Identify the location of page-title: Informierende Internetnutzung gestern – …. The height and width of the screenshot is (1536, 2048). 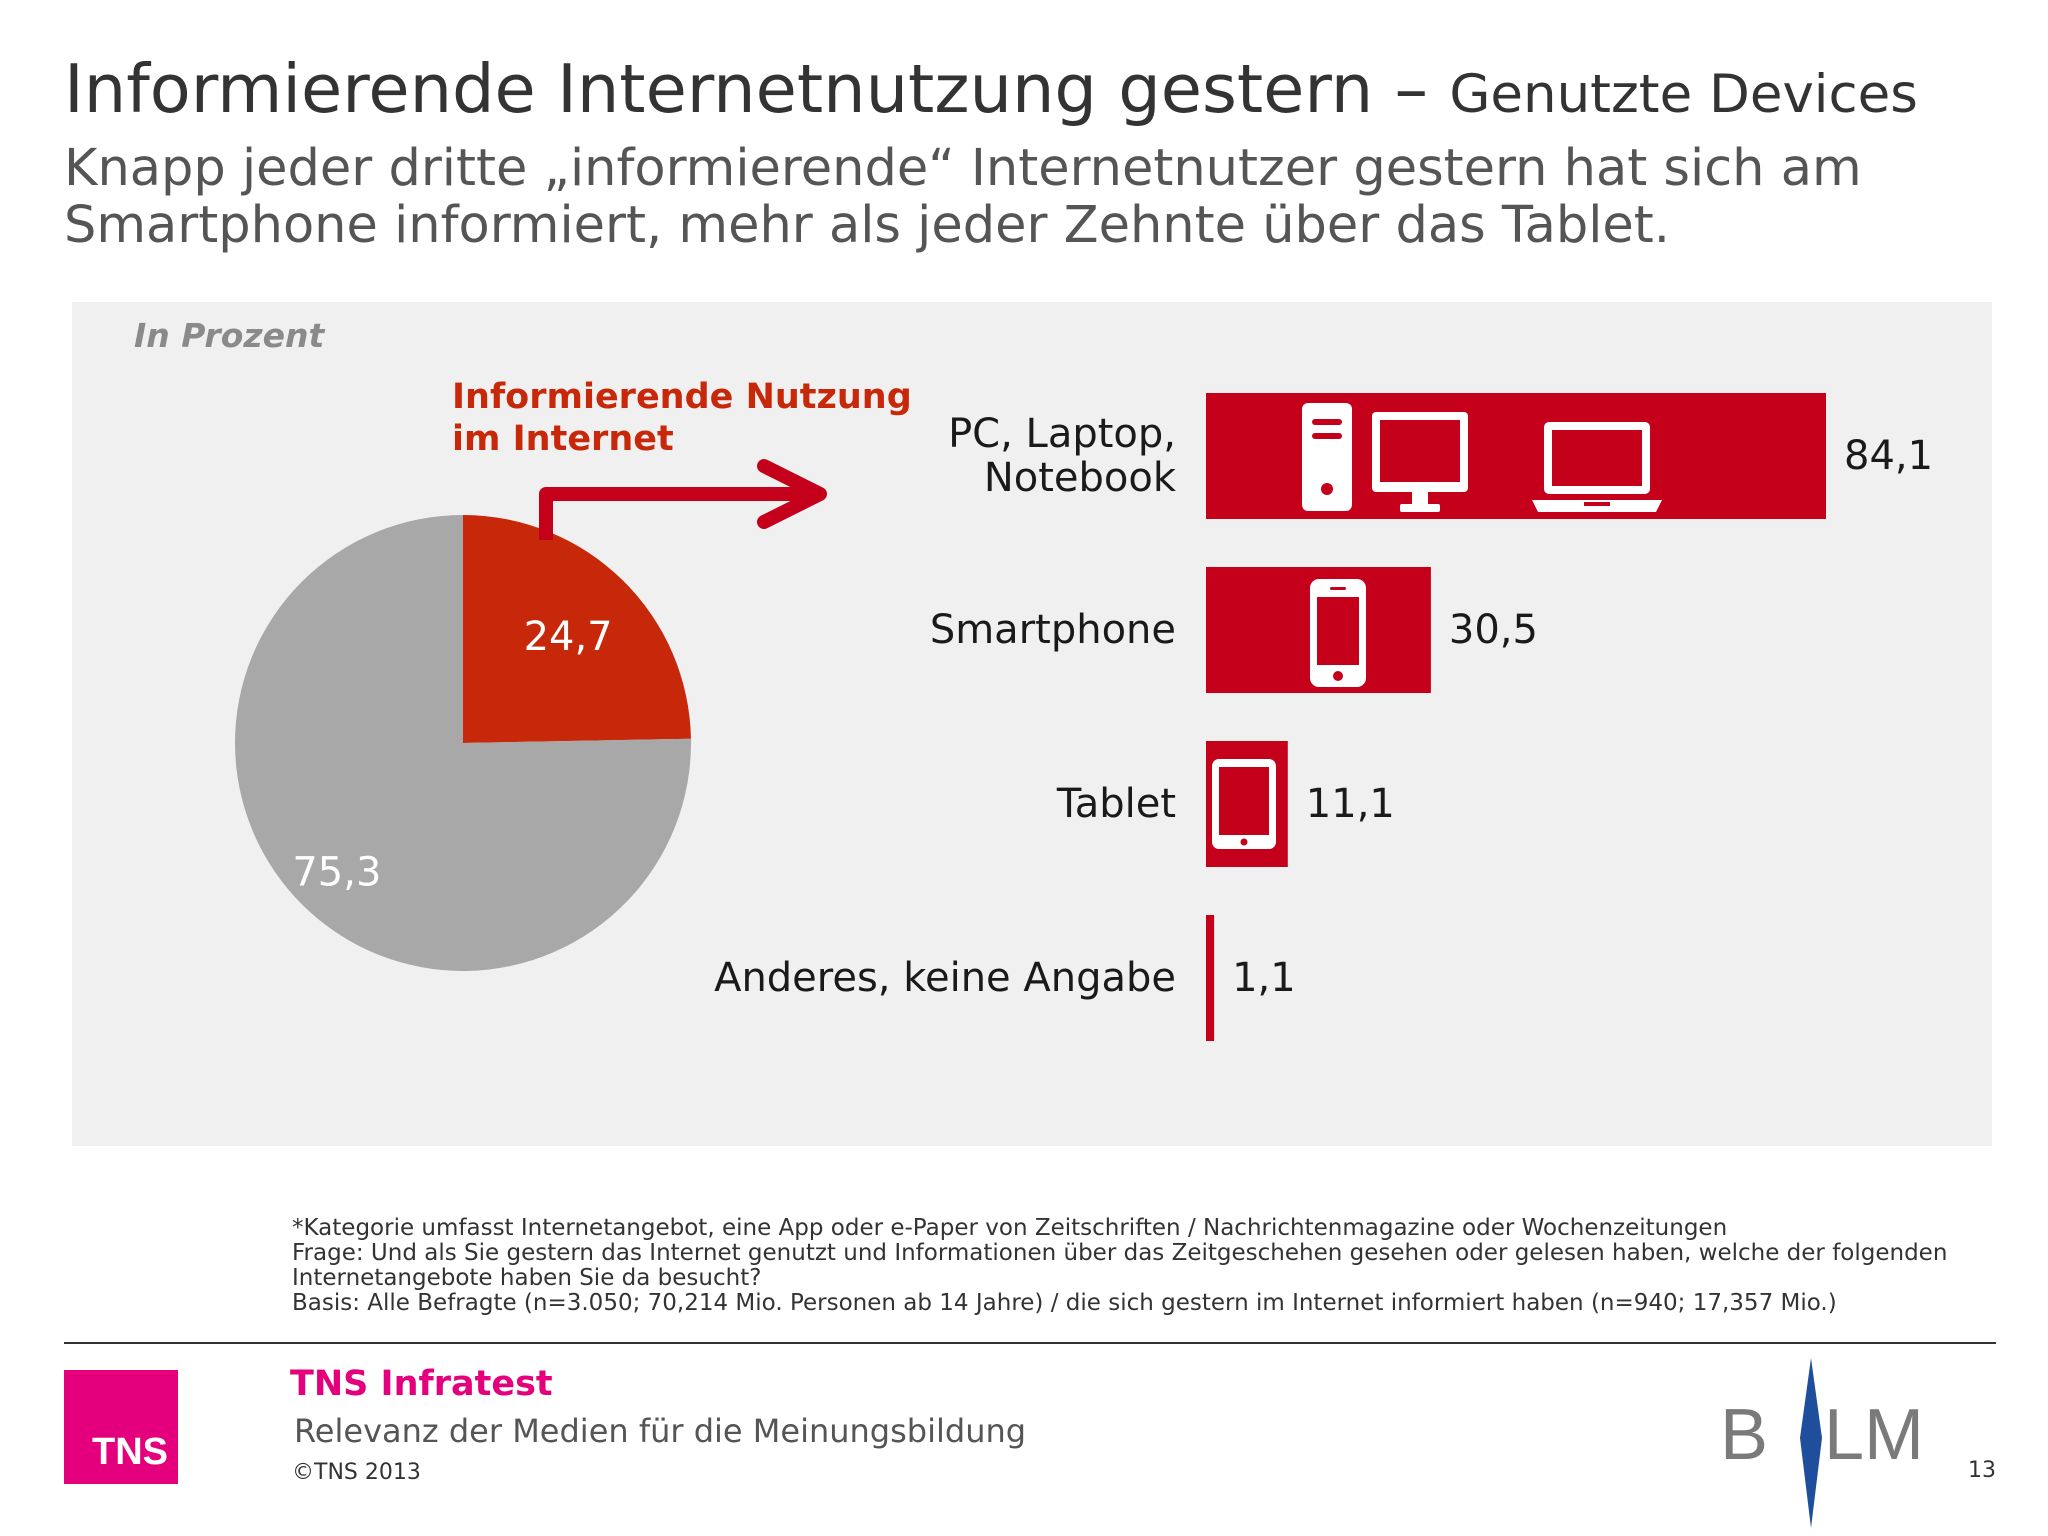
(991, 89).